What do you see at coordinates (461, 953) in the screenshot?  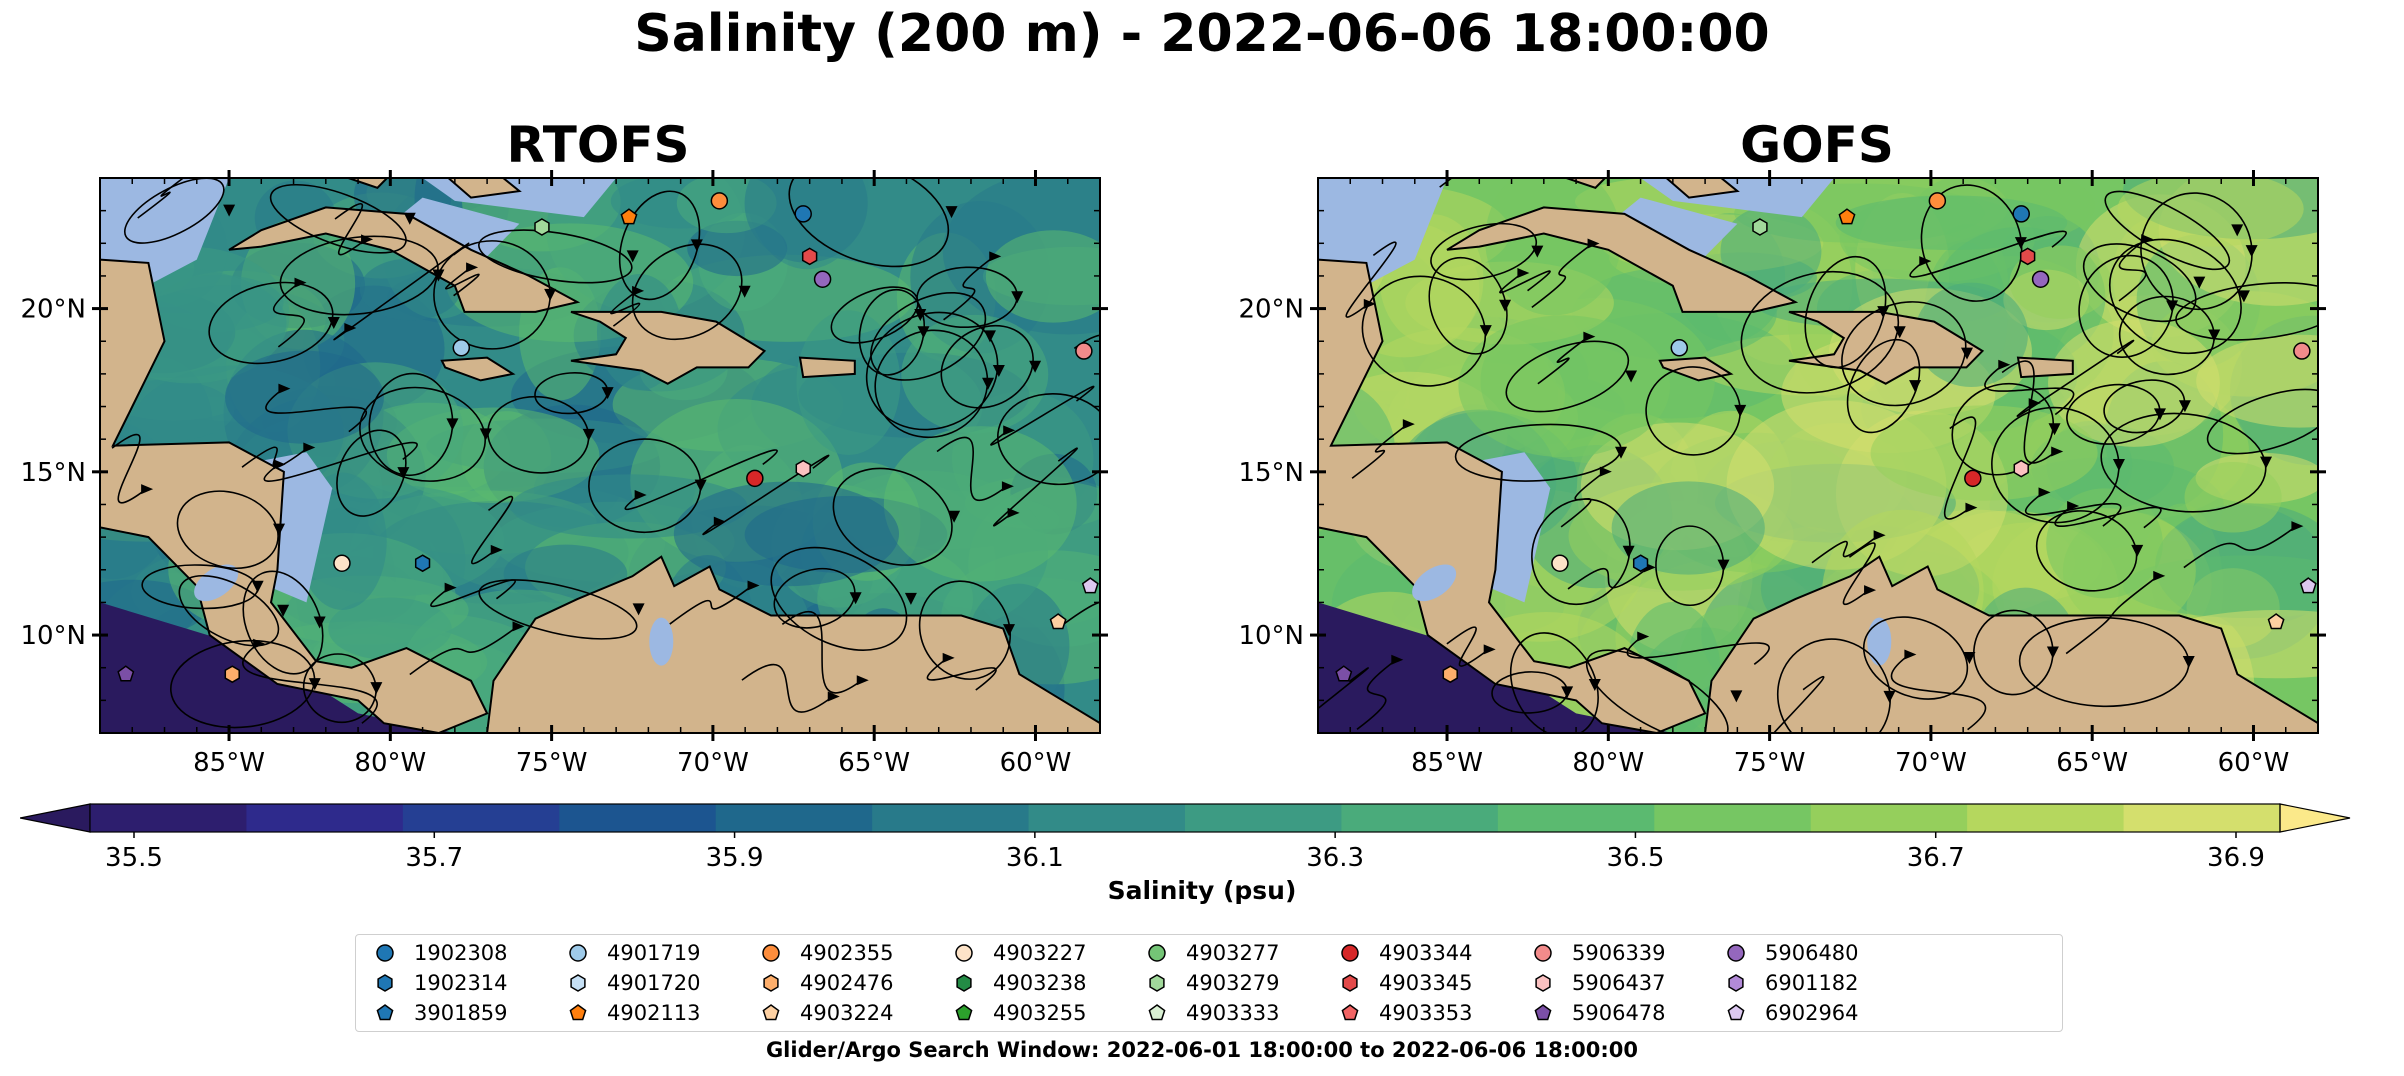 I see `legend-item-label: 1902308` at bounding box center [461, 953].